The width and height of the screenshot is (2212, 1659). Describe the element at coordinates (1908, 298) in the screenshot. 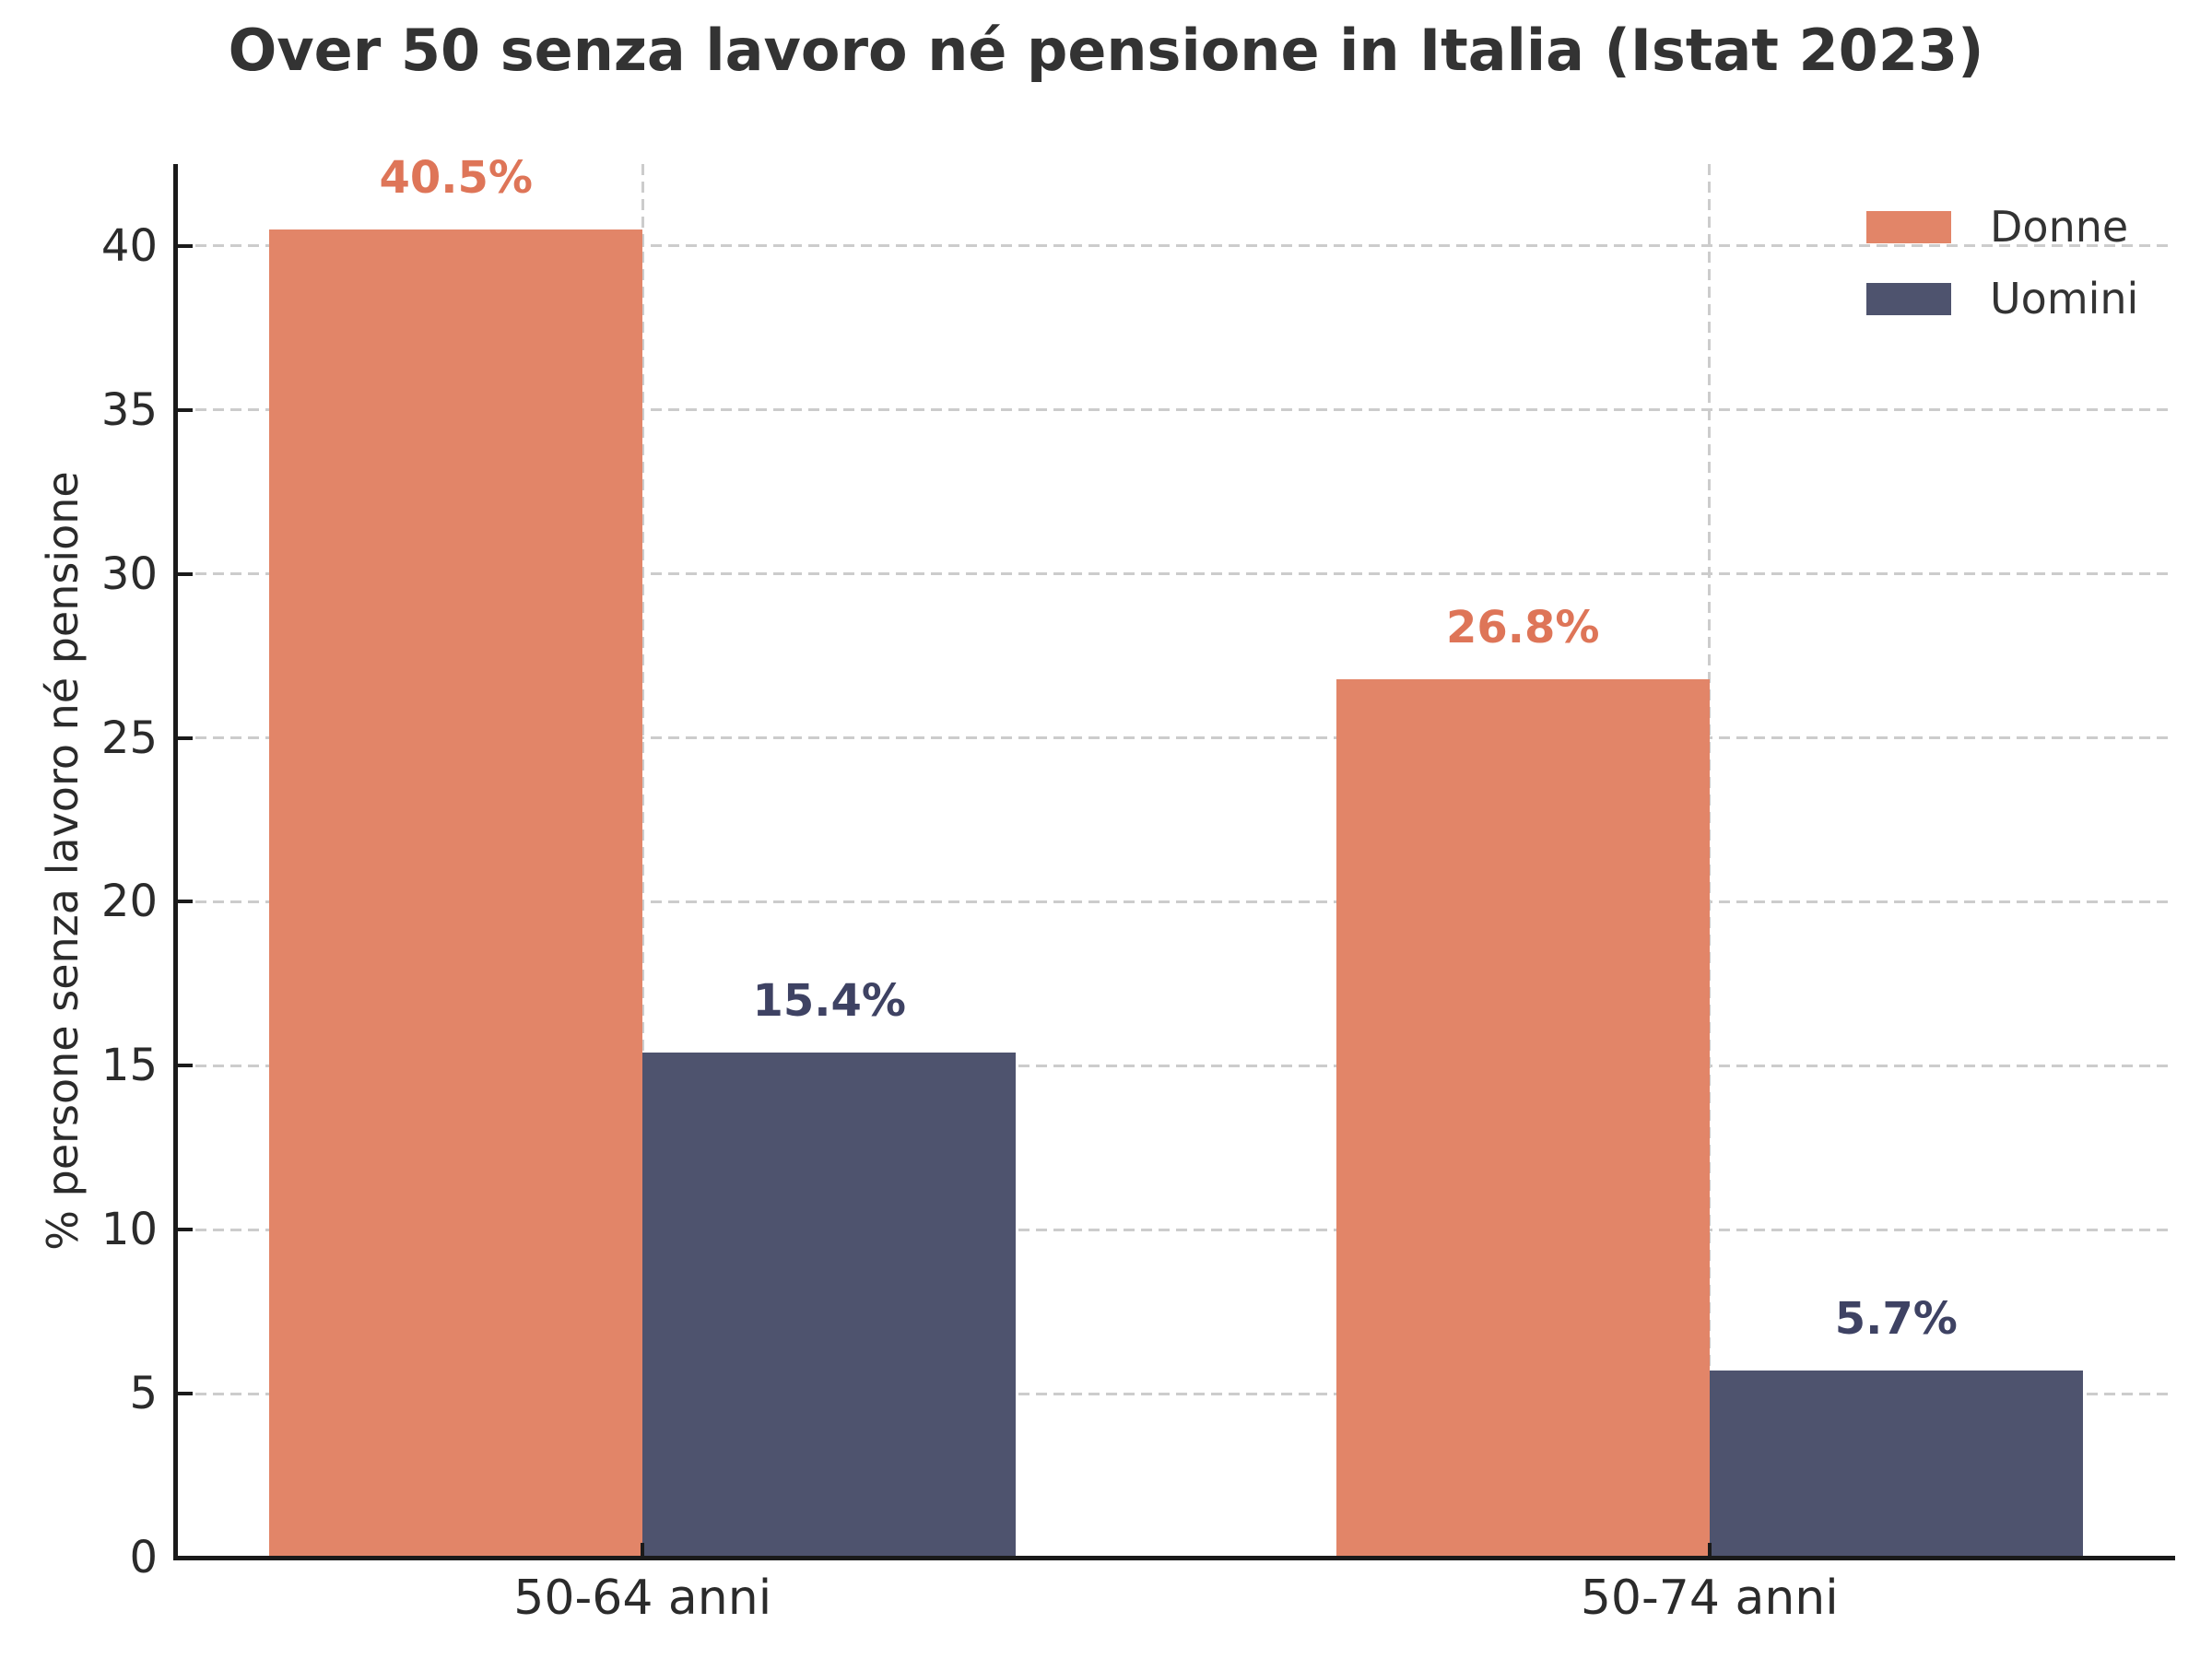

I see `legend-swatch-uomini` at that location.